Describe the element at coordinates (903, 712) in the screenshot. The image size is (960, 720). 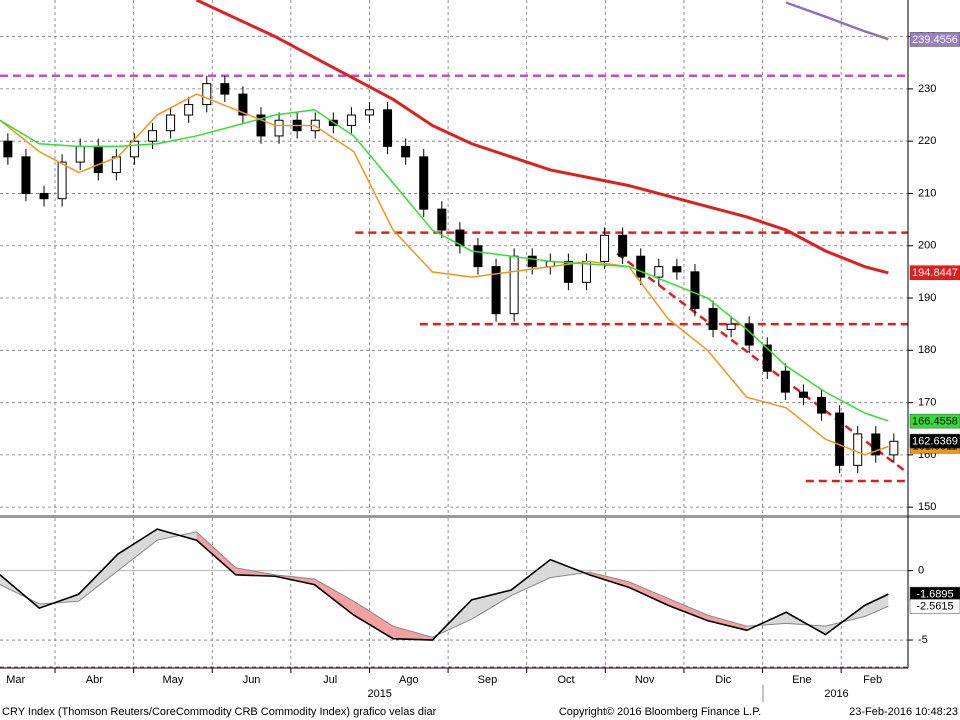
I see `footer-right: 23-Feb-2016 10:48:23` at that location.